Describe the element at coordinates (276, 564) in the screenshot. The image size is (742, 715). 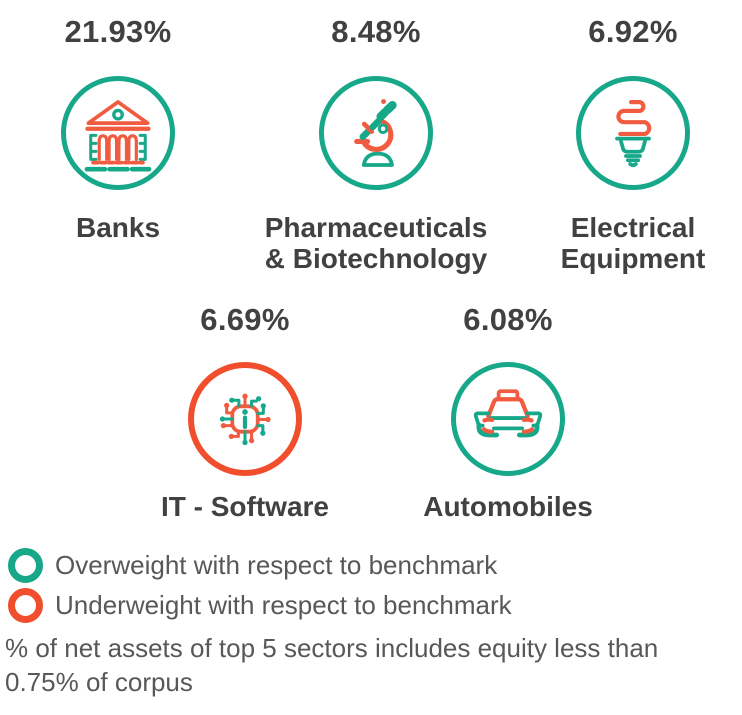
I see `legend-label: Overweight with respect to benchmark` at that location.